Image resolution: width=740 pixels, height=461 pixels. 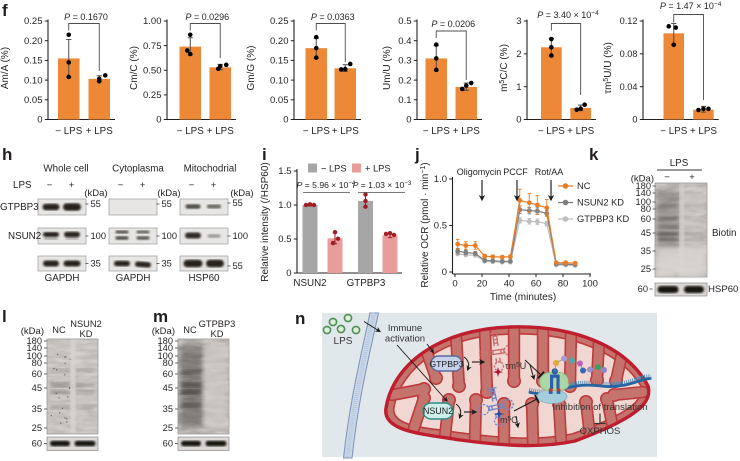 What do you see at coordinates (279, 41) in the screenshot?
I see `svg-text: 0.20` at bounding box center [279, 41].